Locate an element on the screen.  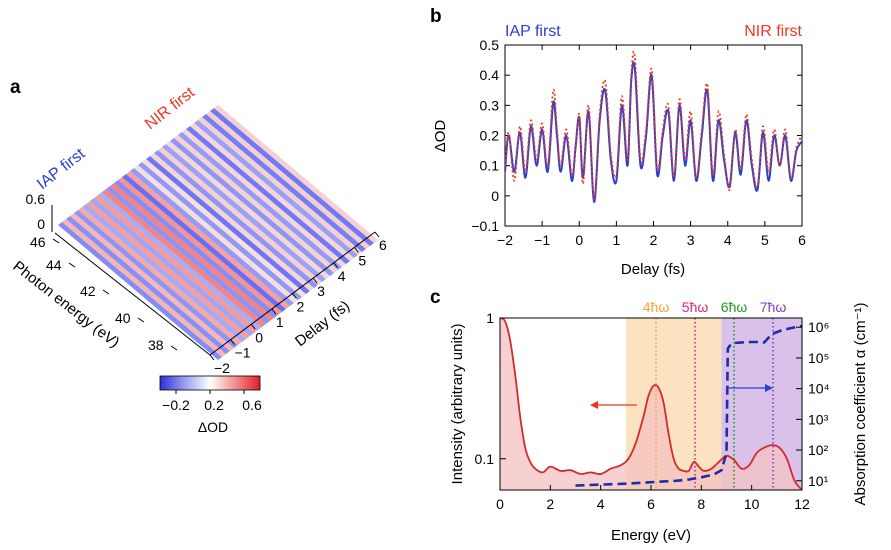
plot-b-frame is located at coordinates (653, 135).